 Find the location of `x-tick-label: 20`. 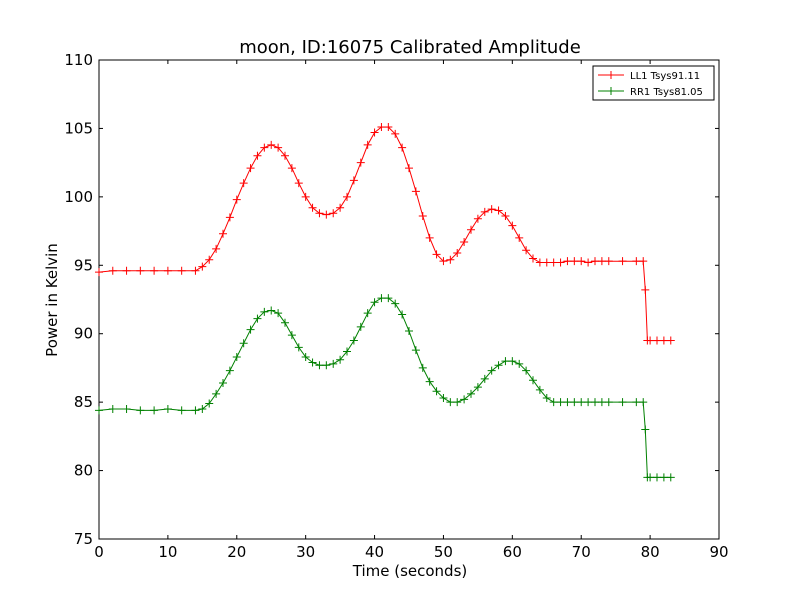

x-tick-label: 20 is located at coordinates (236, 552).